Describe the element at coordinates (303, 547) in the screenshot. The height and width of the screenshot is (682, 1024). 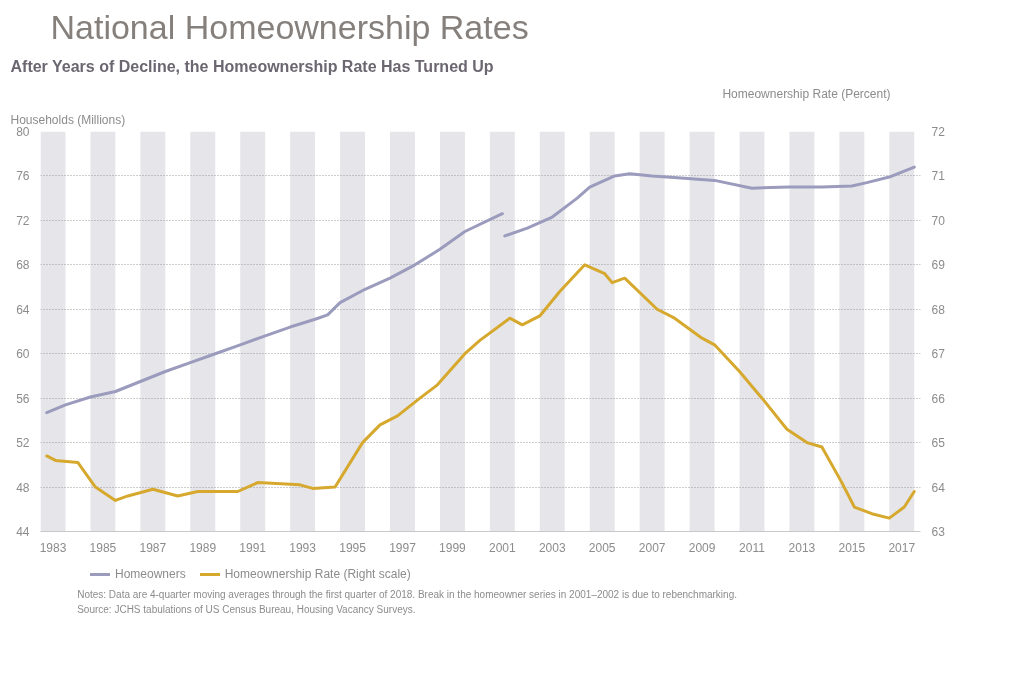
I see `x-tick-label: 1993` at that location.